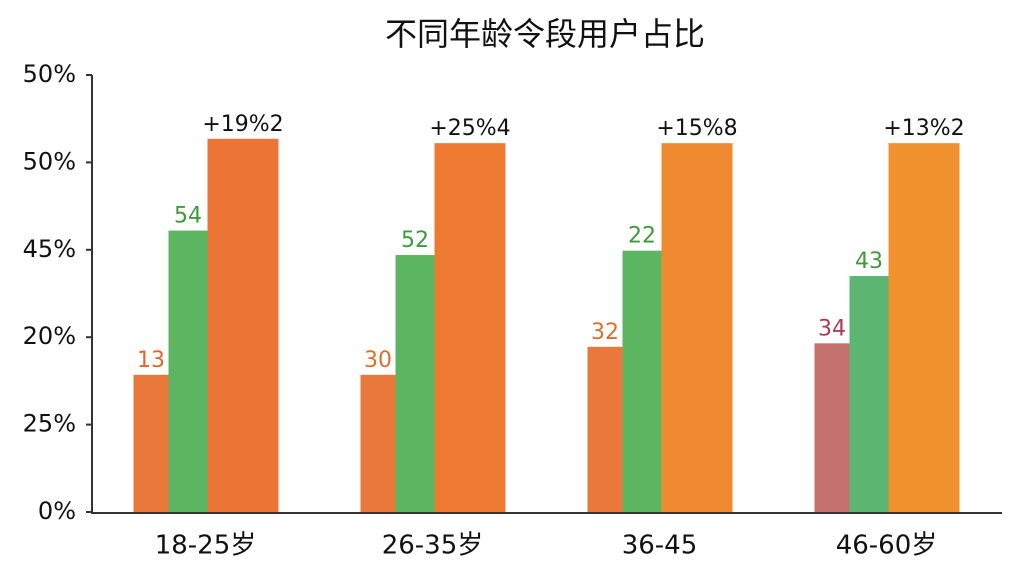 The height and width of the screenshot is (576, 1024). What do you see at coordinates (378, 360) in the screenshot?
I see `bar-annotation: 30` at bounding box center [378, 360].